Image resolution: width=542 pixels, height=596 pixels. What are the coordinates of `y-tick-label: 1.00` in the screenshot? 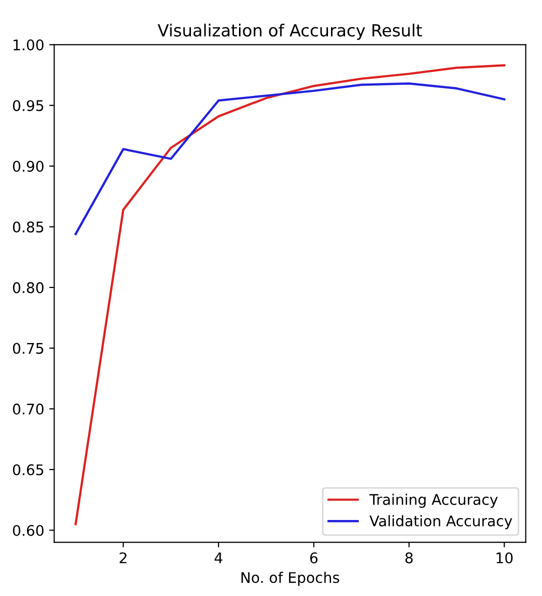 It's located at (29, 44).